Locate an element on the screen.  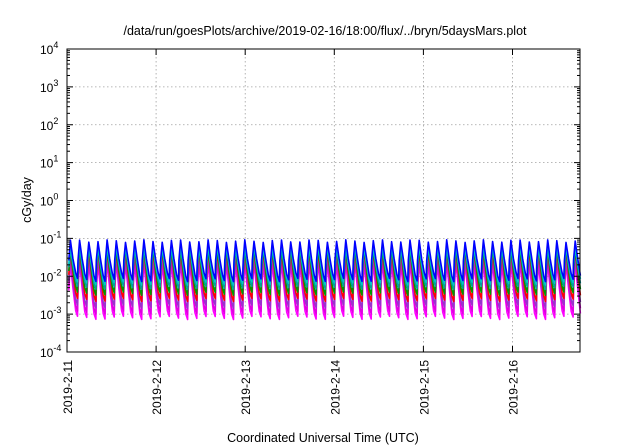
x-axis-label: Coordinated Universal Time (UTC) is located at coordinates (323, 438).